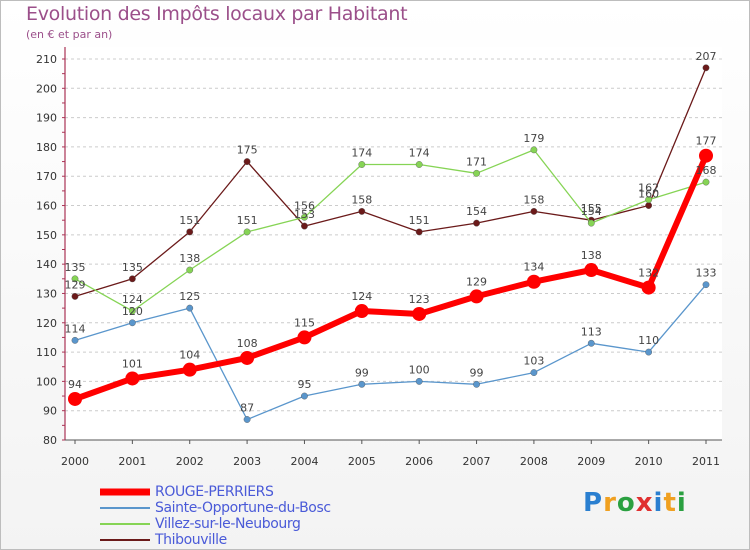 The height and width of the screenshot is (550, 750). Describe the element at coordinates (132, 299) in the screenshot. I see `data-label: 124` at that location.